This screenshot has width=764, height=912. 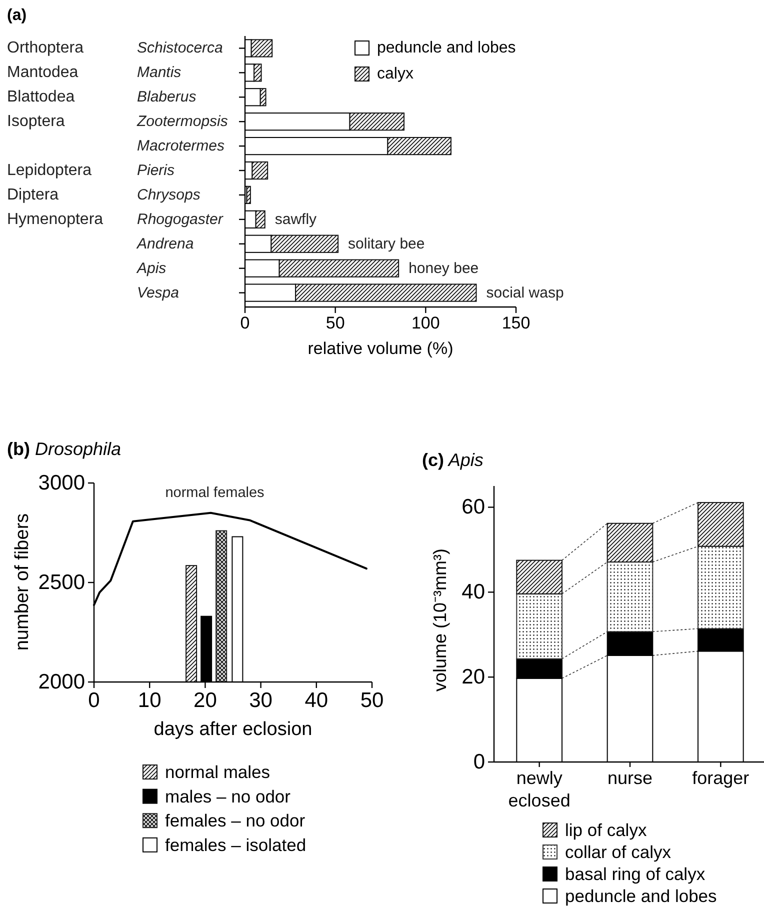 What do you see at coordinates (167, 97) in the screenshot?
I see `y-tick-label: Blaberus` at bounding box center [167, 97].